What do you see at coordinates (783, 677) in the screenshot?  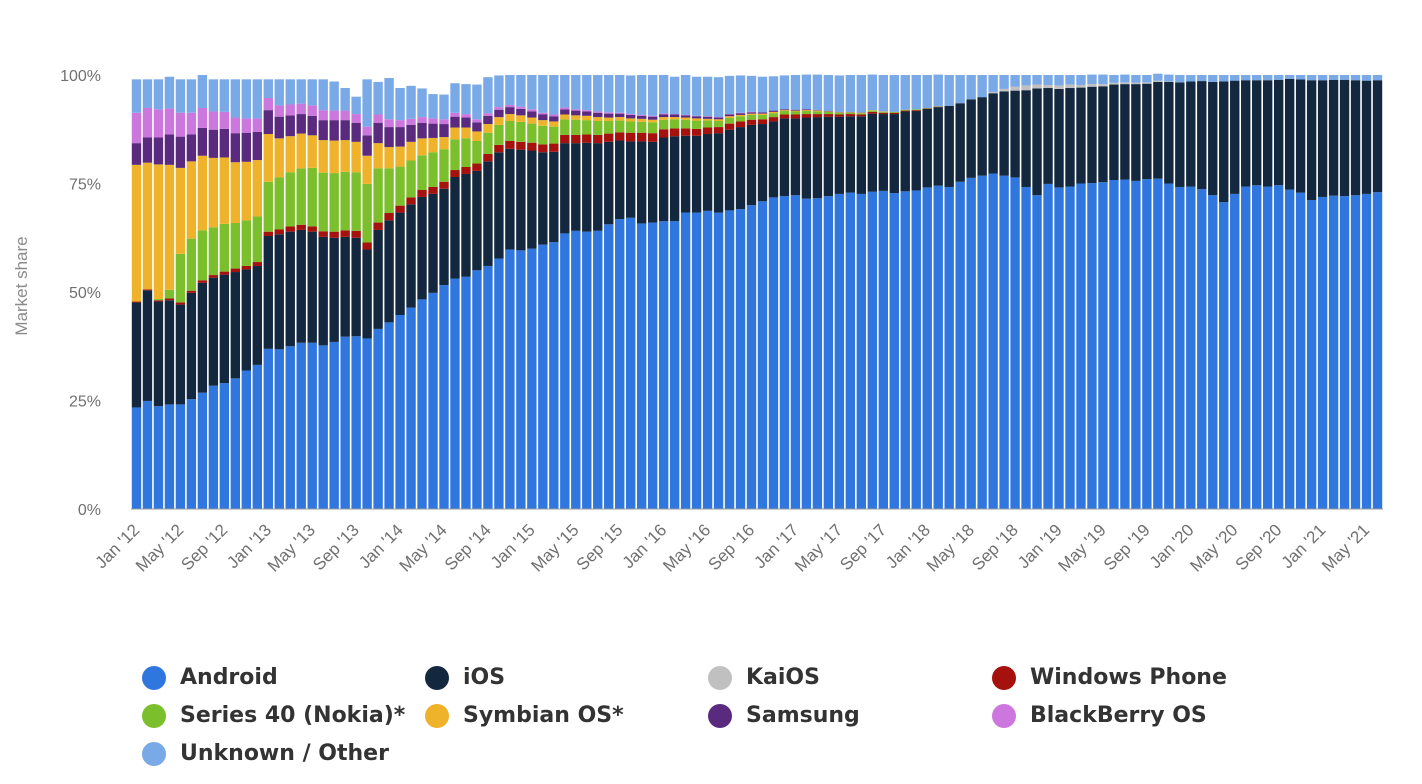 I see `legend-label: KaiOS` at bounding box center [783, 677].